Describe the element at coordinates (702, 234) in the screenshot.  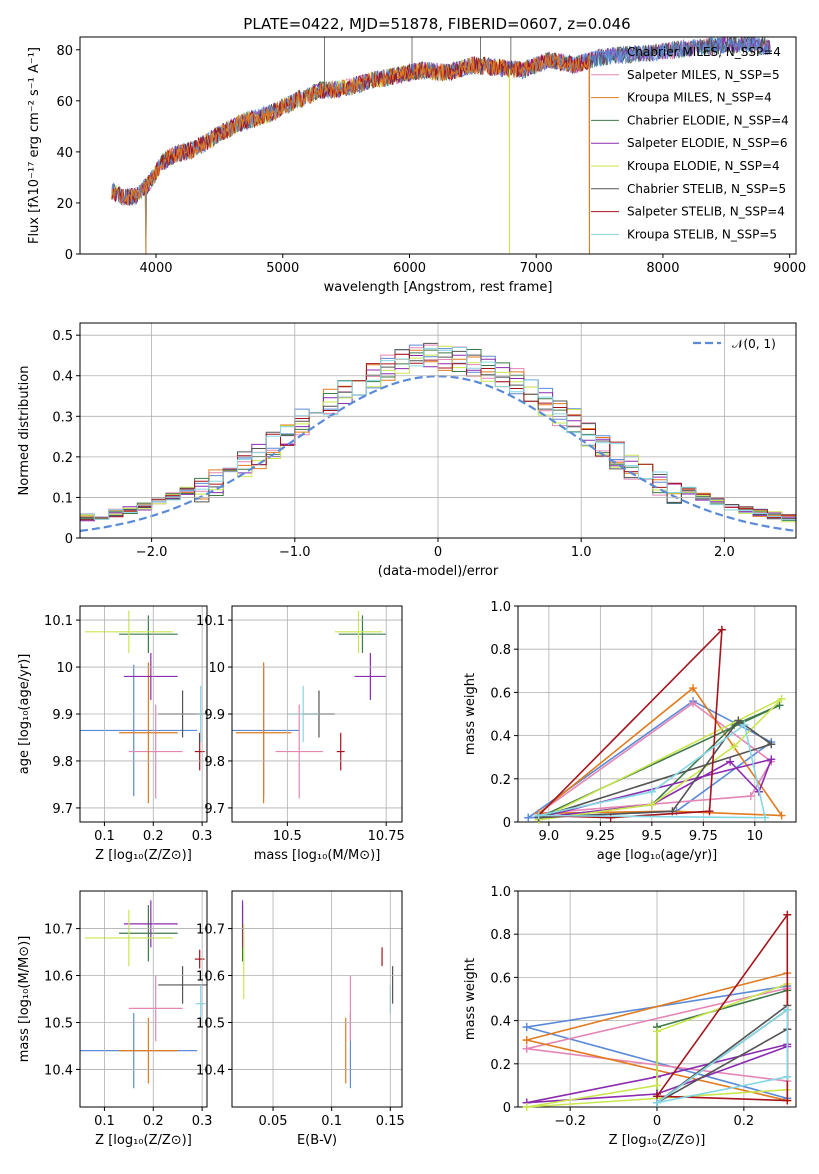
I see `legend-label: Kroupa STELIB, N_SSP=5` at that location.